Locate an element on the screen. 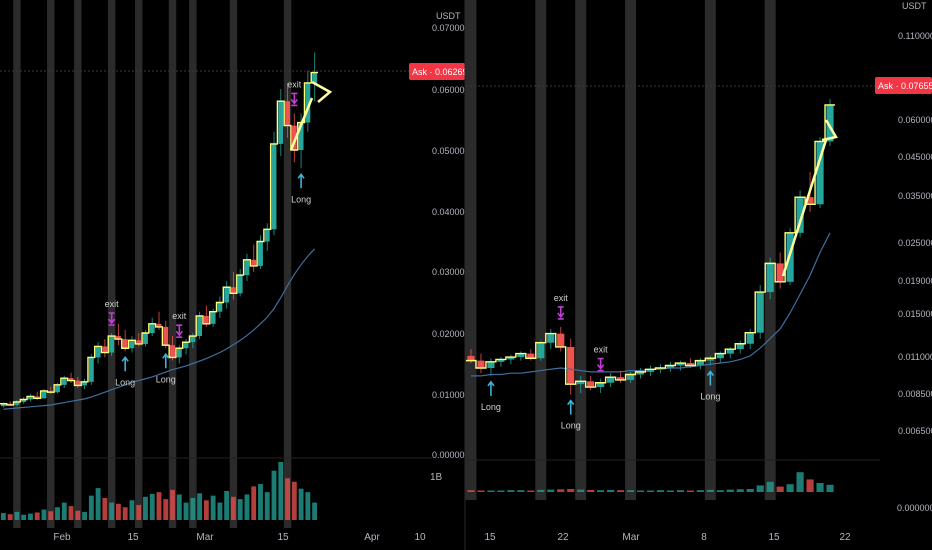 This screenshot has width=932, height=550. right-y-tick-label: 0.019000 is located at coordinates (915, 281).